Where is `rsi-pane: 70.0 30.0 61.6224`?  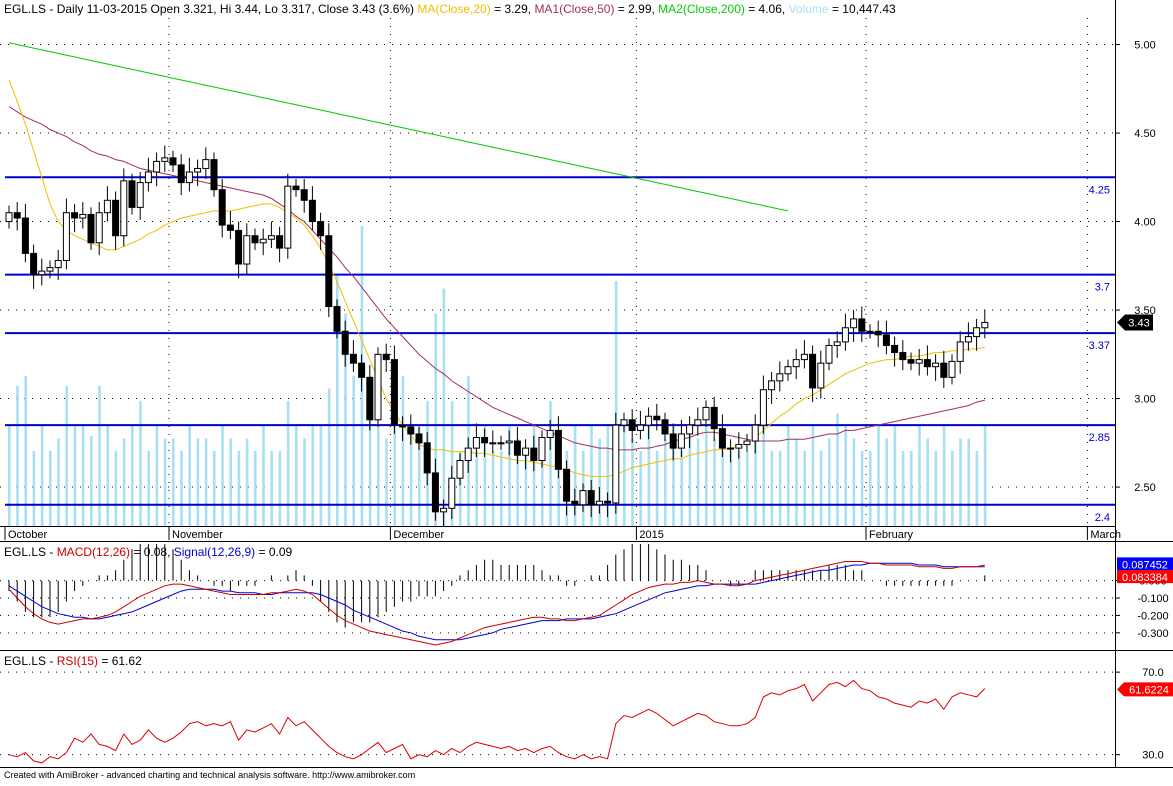
rsi-pane: 70.0 30.0 61.6224 is located at coordinates (586, 715).